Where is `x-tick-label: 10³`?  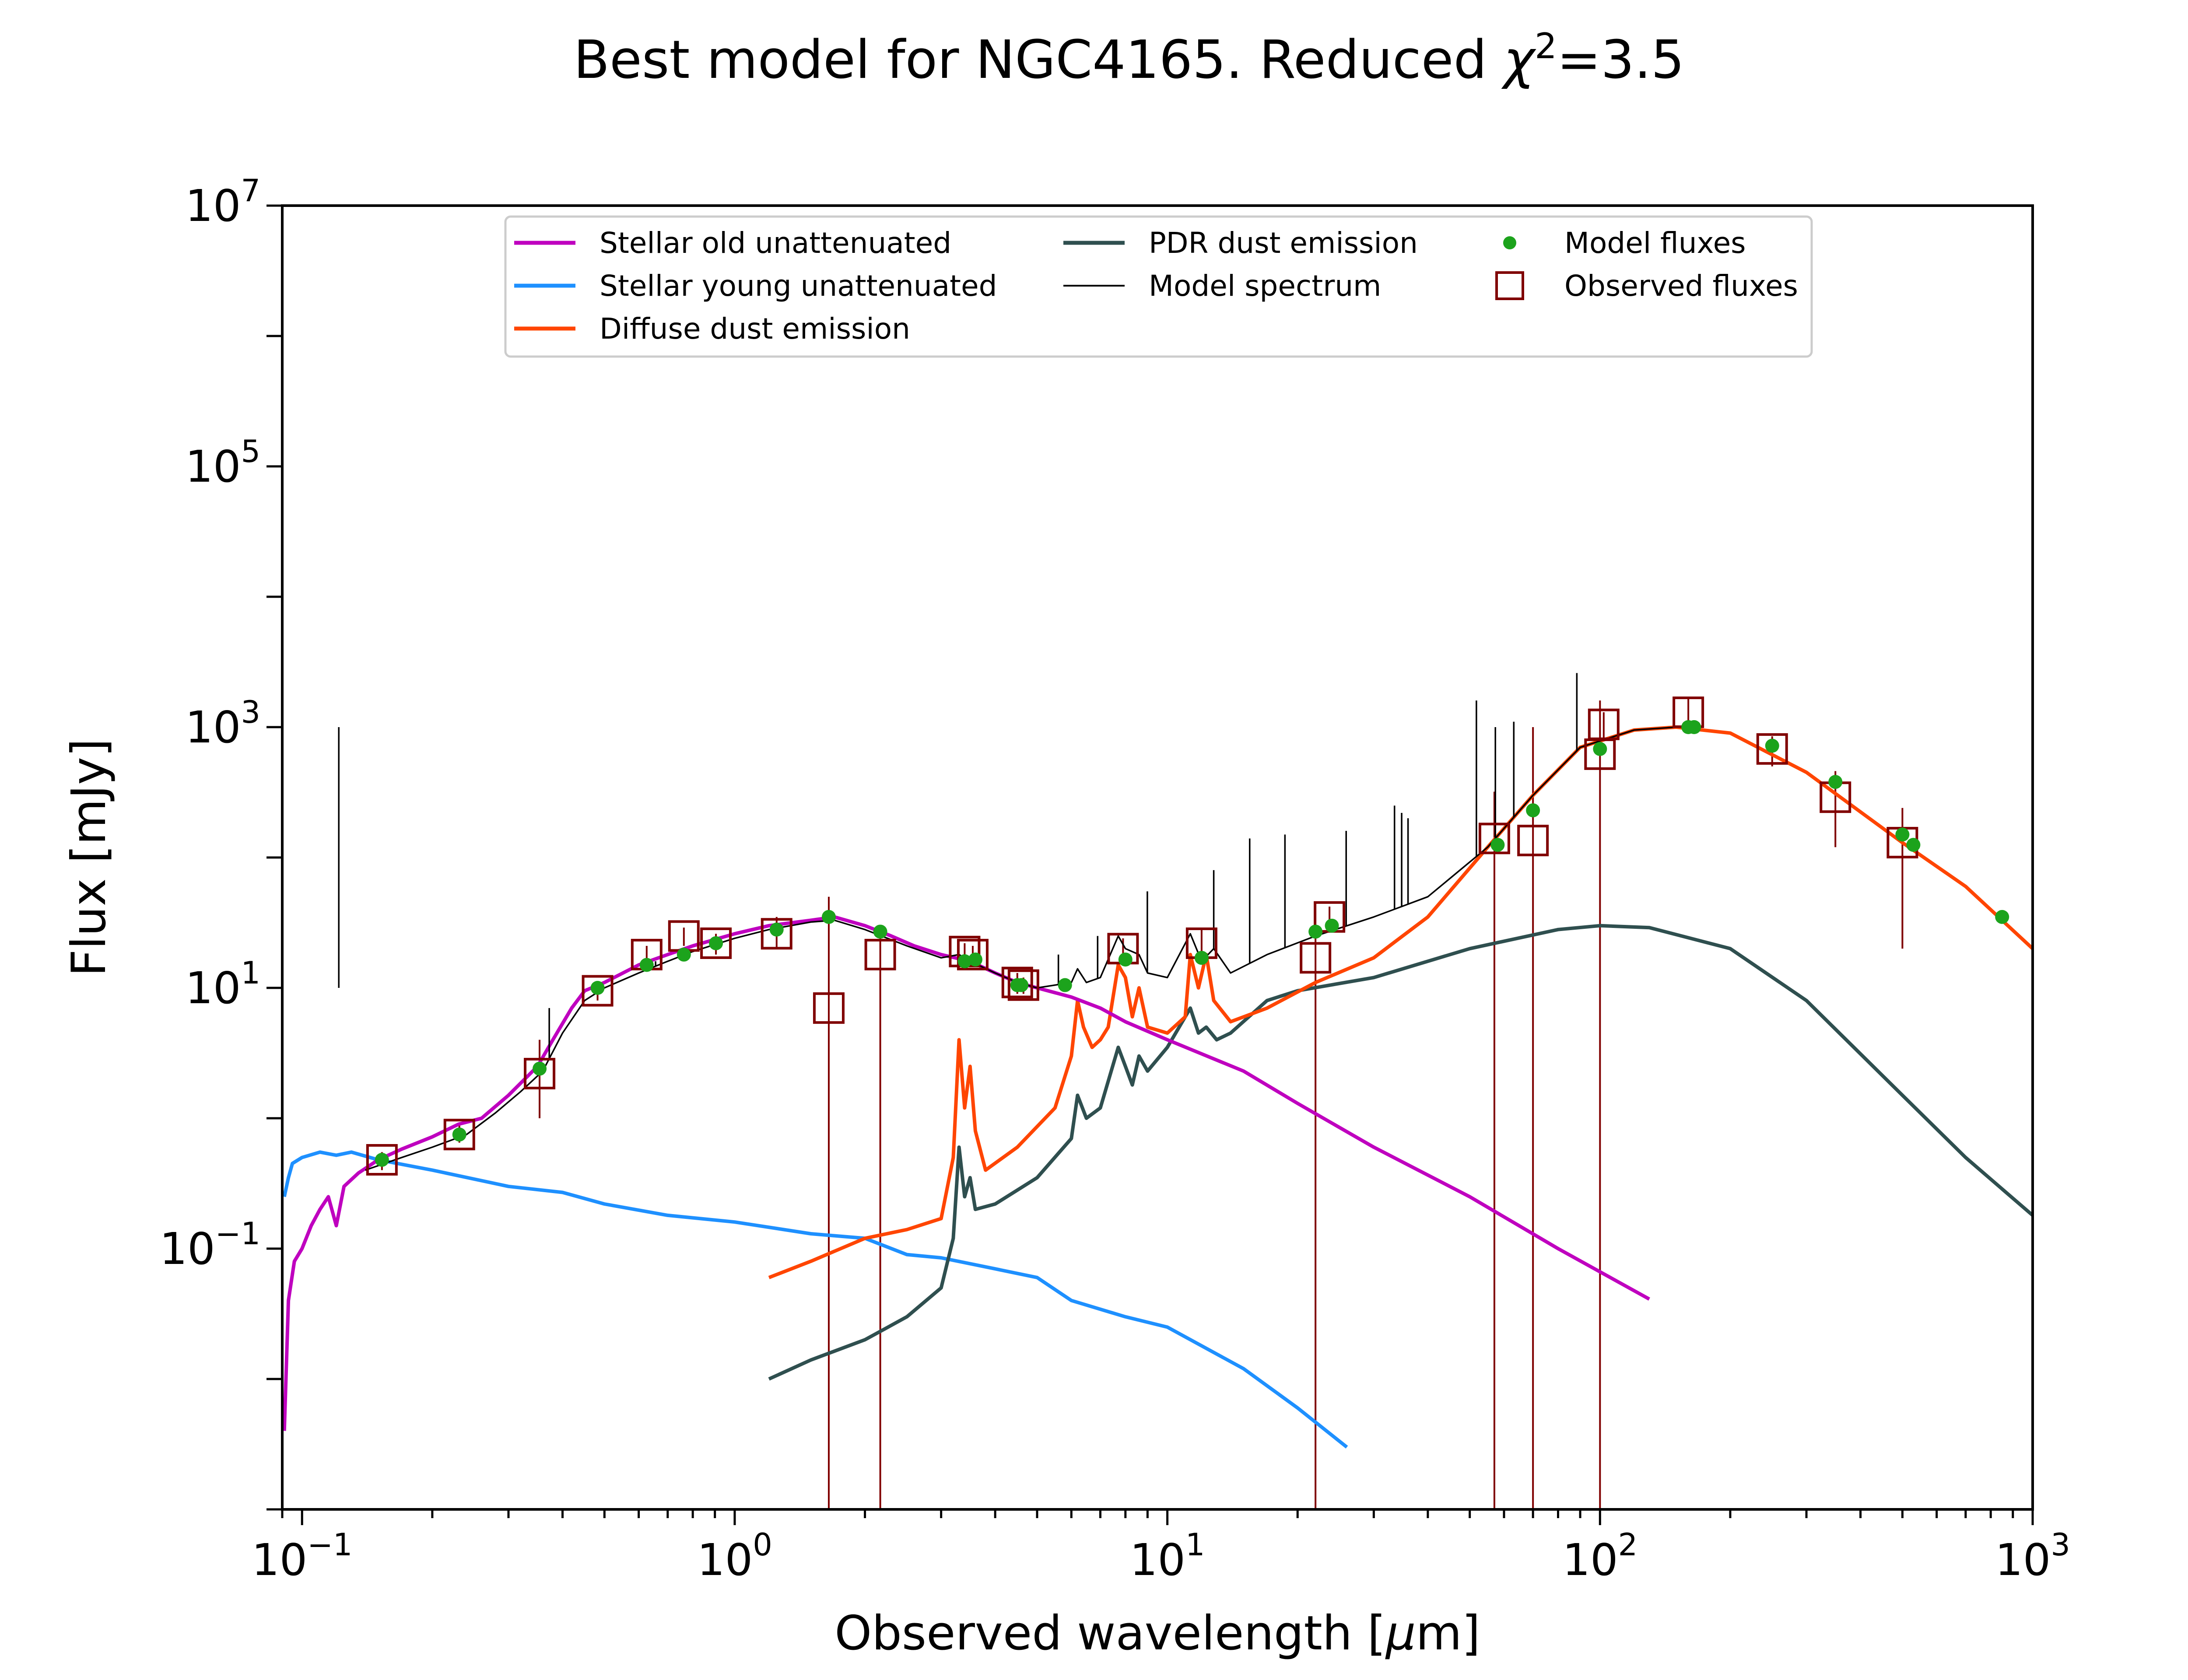 x-tick-label: 10³ is located at coordinates (2033, 1556).